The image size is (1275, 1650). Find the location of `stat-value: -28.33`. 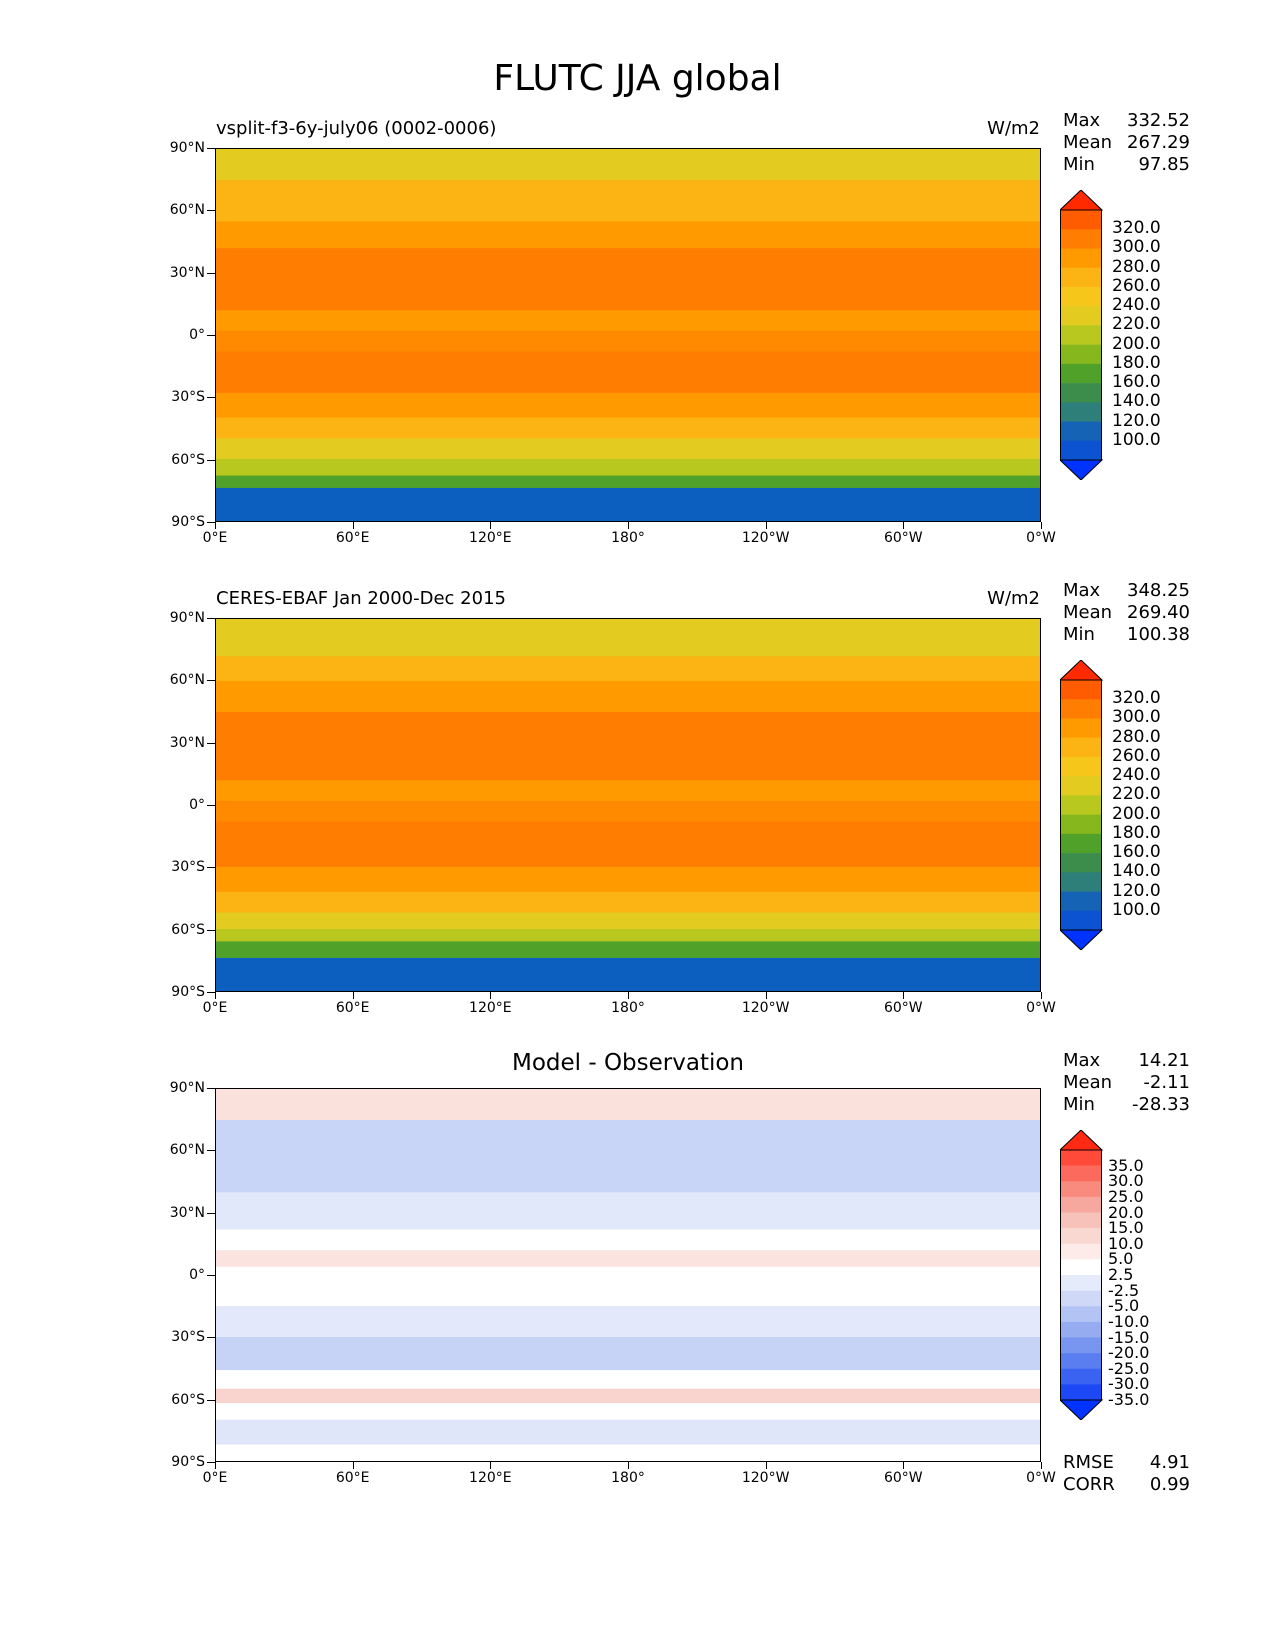

stat-value: -28.33 is located at coordinates (1160, 1104).